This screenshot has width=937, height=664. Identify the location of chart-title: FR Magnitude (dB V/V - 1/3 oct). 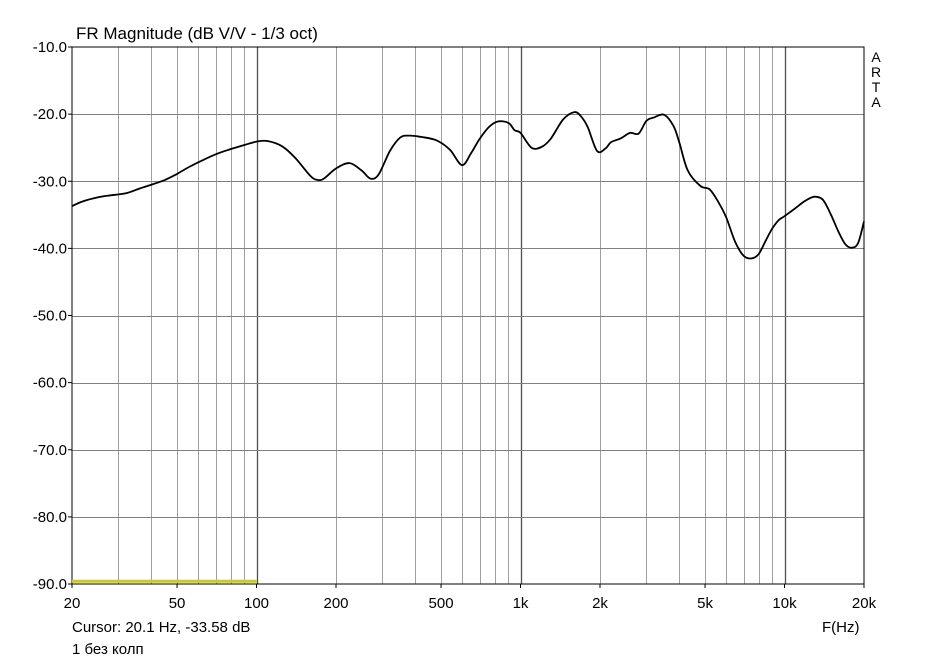
(197, 33).